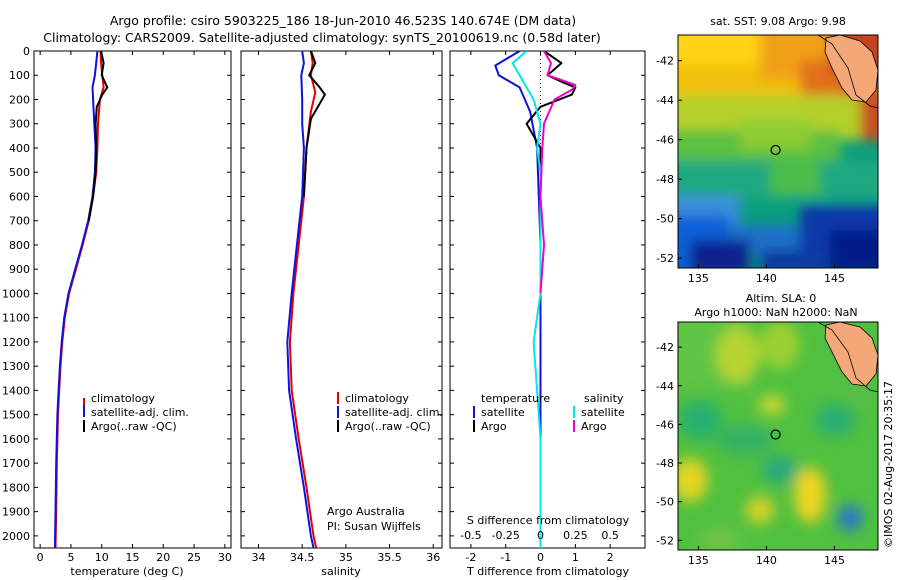 The image size is (900, 580). I want to click on series-line-salinity-satellite, so click(526, 299).